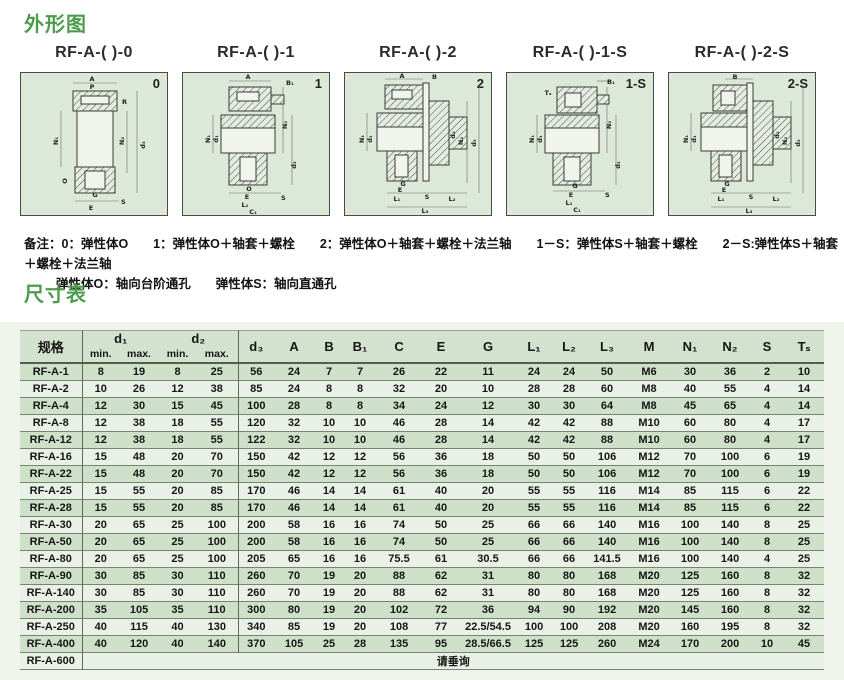 Image resolution: width=844 pixels, height=680 pixels. What do you see at coordinates (399, 627) in the screenshot?
I see `table-cell: 108` at bounding box center [399, 627].